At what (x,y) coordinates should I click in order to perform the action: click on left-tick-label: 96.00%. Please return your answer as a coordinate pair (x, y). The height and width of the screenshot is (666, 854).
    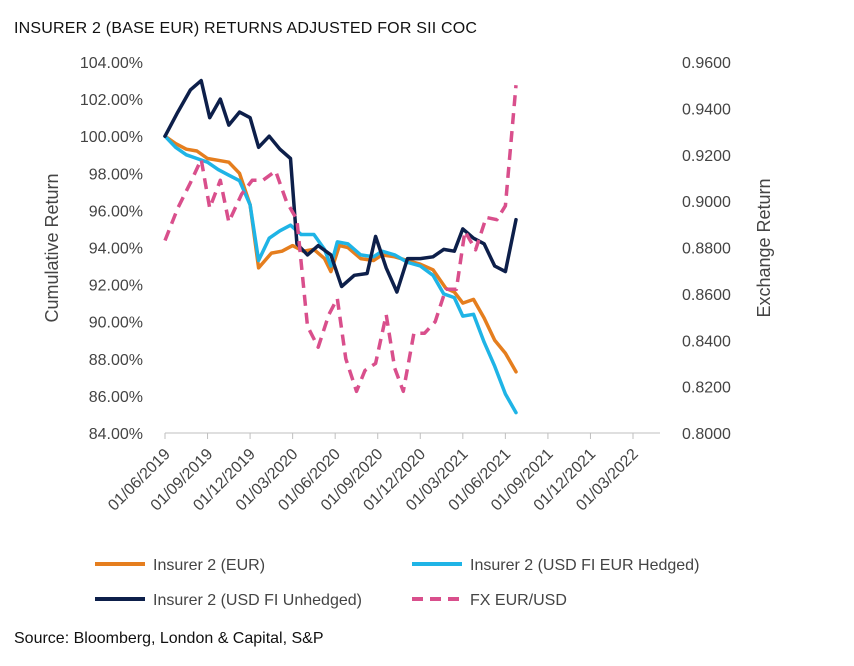
    Looking at the image, I should click on (116, 211).